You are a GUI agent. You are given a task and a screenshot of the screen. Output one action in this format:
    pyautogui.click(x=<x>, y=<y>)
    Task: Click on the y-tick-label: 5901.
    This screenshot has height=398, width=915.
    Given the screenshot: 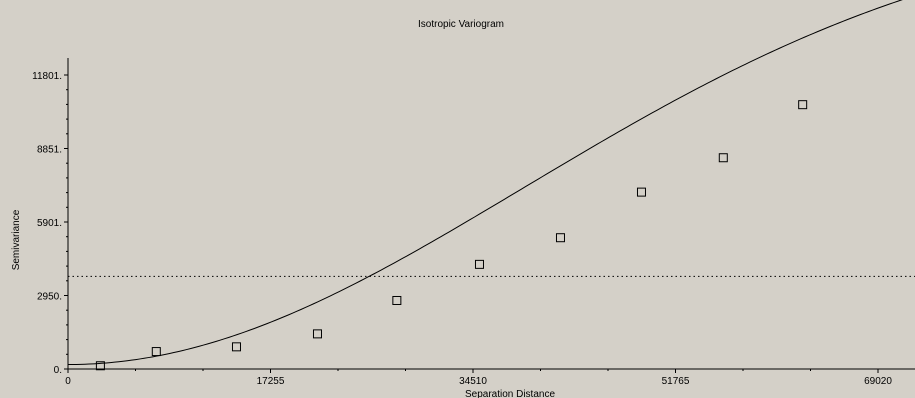 What is the action you would take?
    pyautogui.click(x=49, y=223)
    